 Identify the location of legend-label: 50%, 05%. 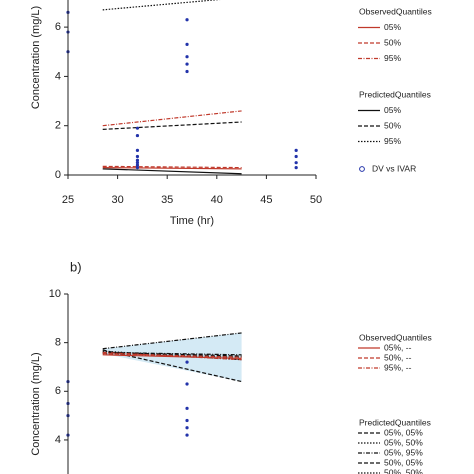
(403, 462).